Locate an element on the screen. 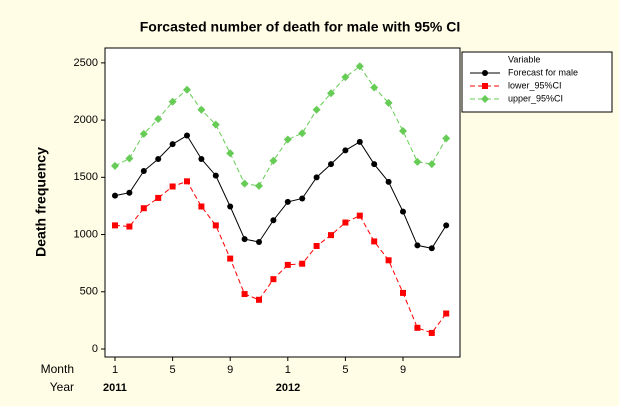  x-row-label: Month is located at coordinates (57, 369).